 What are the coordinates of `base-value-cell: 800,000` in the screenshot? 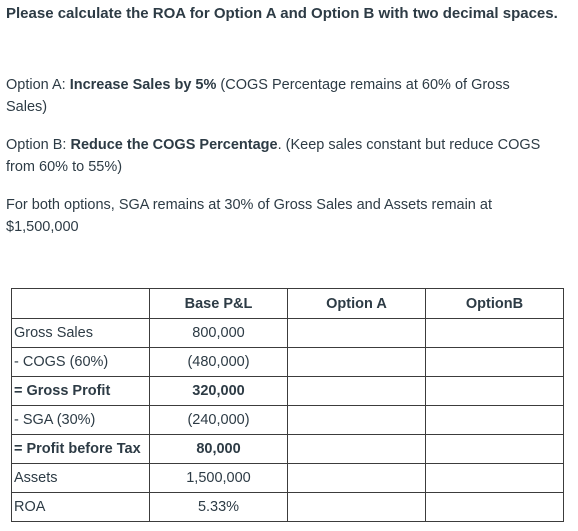 It's located at (218, 333).